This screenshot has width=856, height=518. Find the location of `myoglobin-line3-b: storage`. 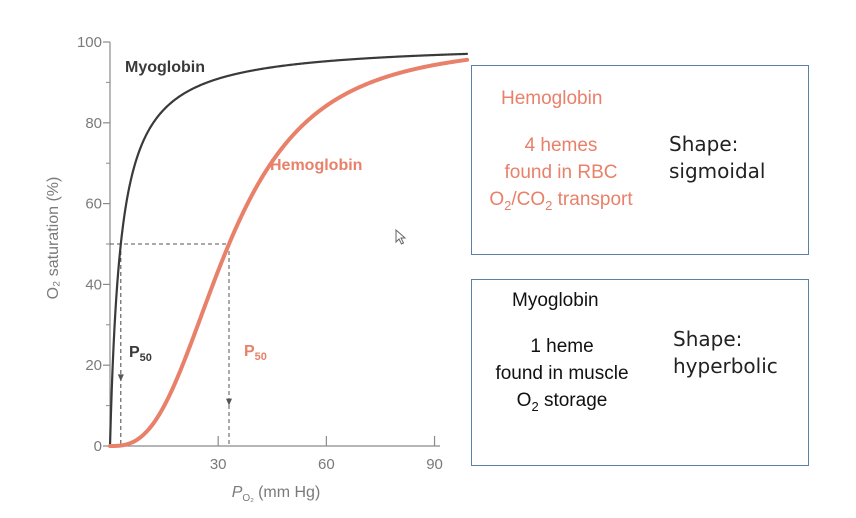

myoglobin-line3-b: storage is located at coordinates (573, 400).